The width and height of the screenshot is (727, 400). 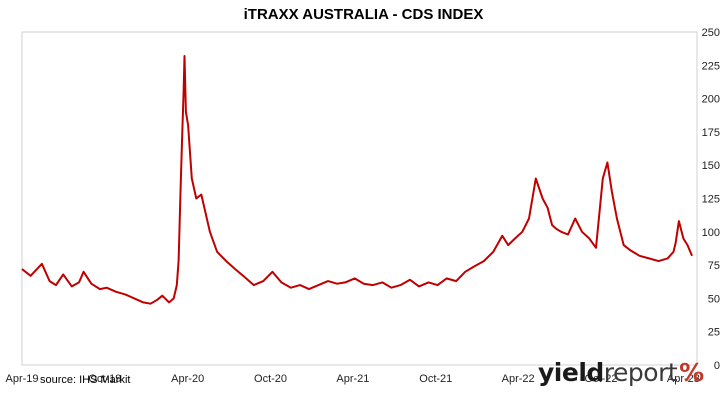 I want to click on logo-text-report: report, so click(x=640, y=372).